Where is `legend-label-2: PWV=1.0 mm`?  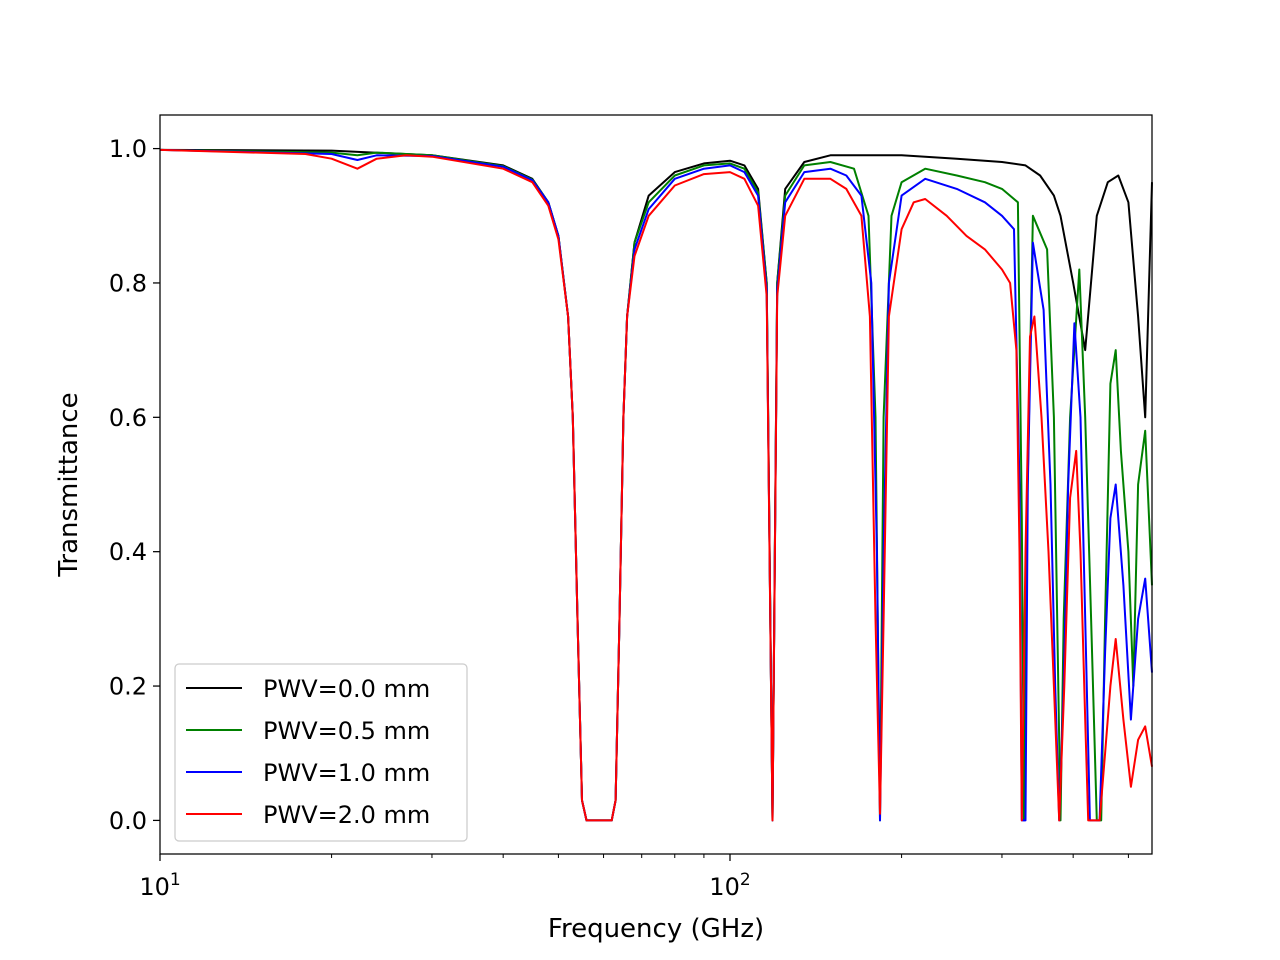
legend-label-2: PWV=1.0 mm is located at coordinates (346, 773).